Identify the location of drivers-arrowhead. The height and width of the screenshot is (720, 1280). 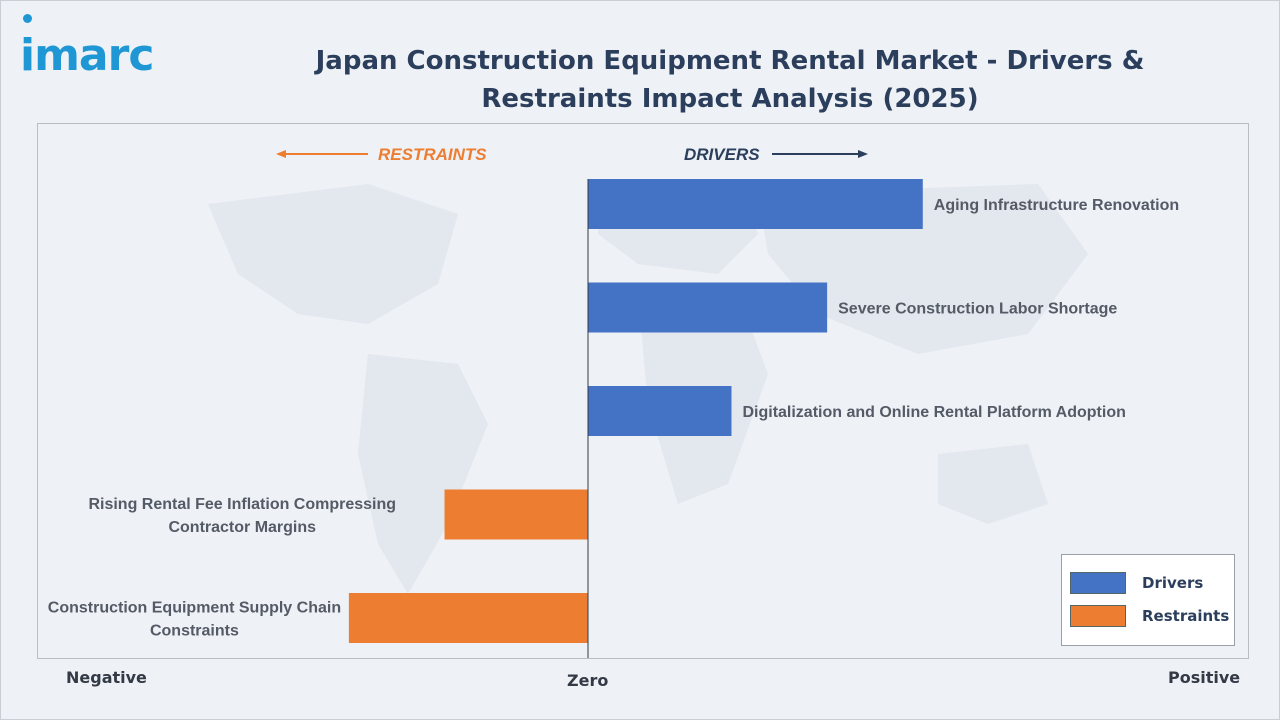
(863, 154).